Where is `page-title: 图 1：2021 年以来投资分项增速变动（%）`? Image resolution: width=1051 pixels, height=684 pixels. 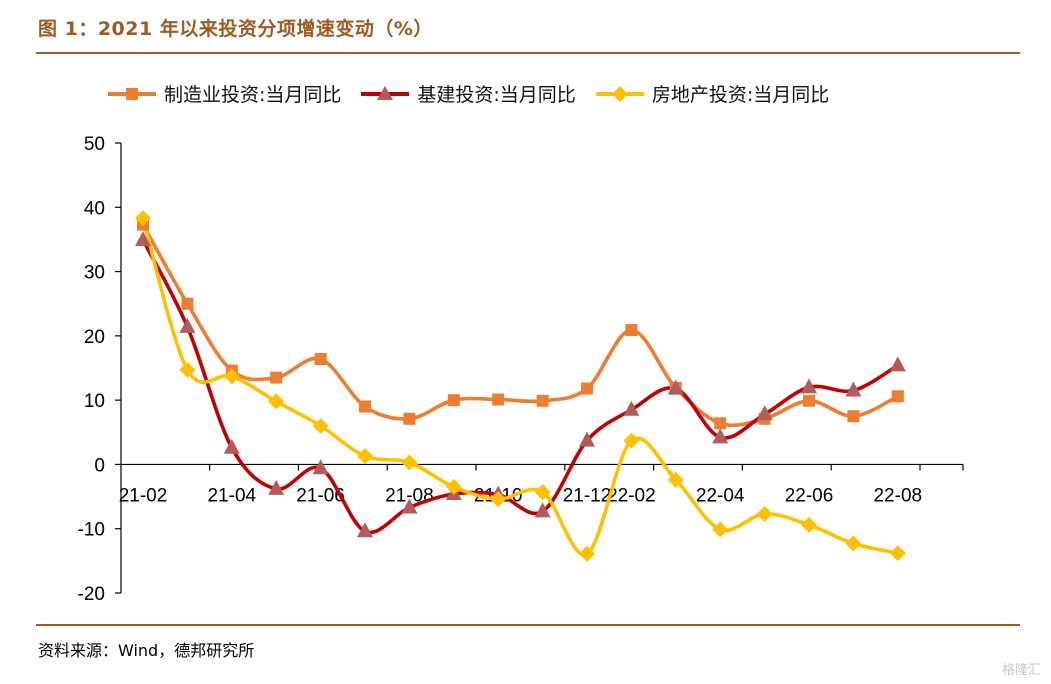 page-title: 图 1：2021 年以来投资分项增速变动（%） is located at coordinates (235, 29).